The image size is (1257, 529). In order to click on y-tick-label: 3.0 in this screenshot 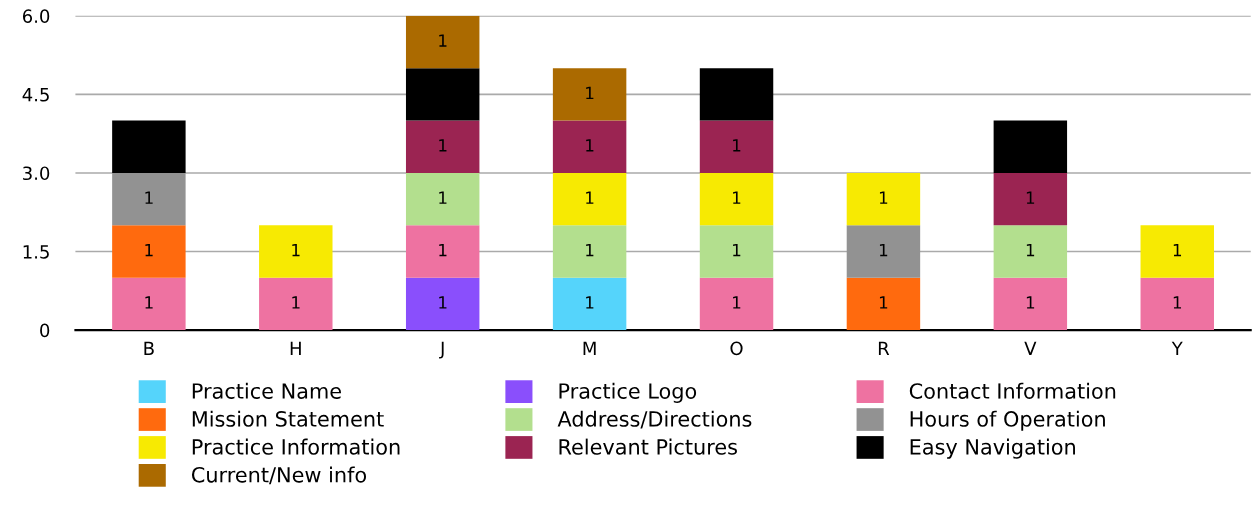, I will do `click(36, 173)`.